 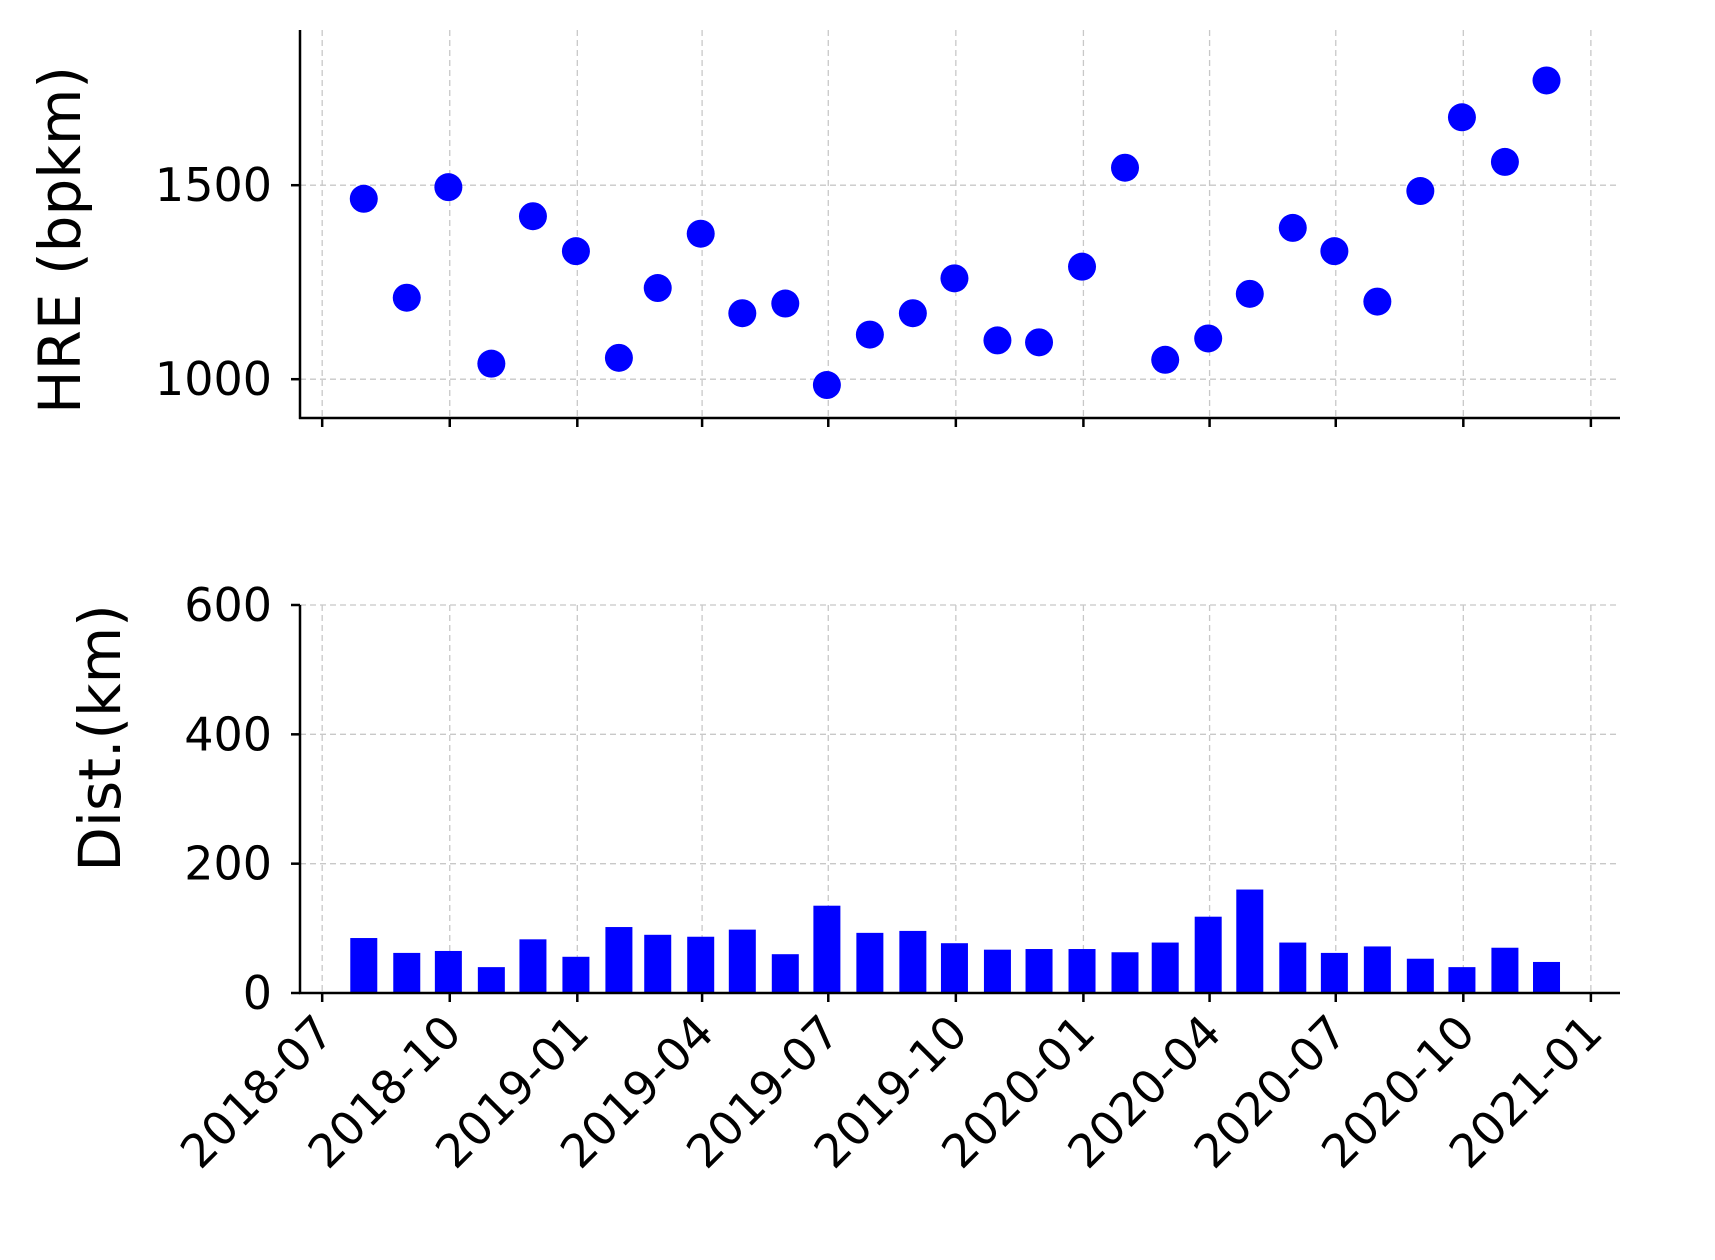 What do you see at coordinates (228, 799) in the screenshot?
I see `distance-y-tick-labels: 0 200 400 600` at bounding box center [228, 799].